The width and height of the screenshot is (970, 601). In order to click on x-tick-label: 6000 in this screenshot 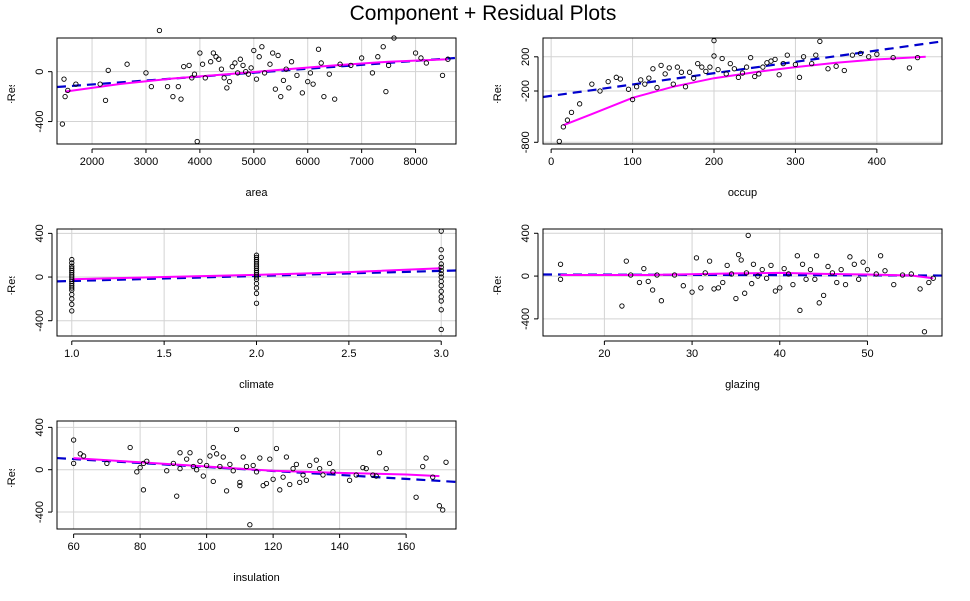, I will do `click(307, 162)`.